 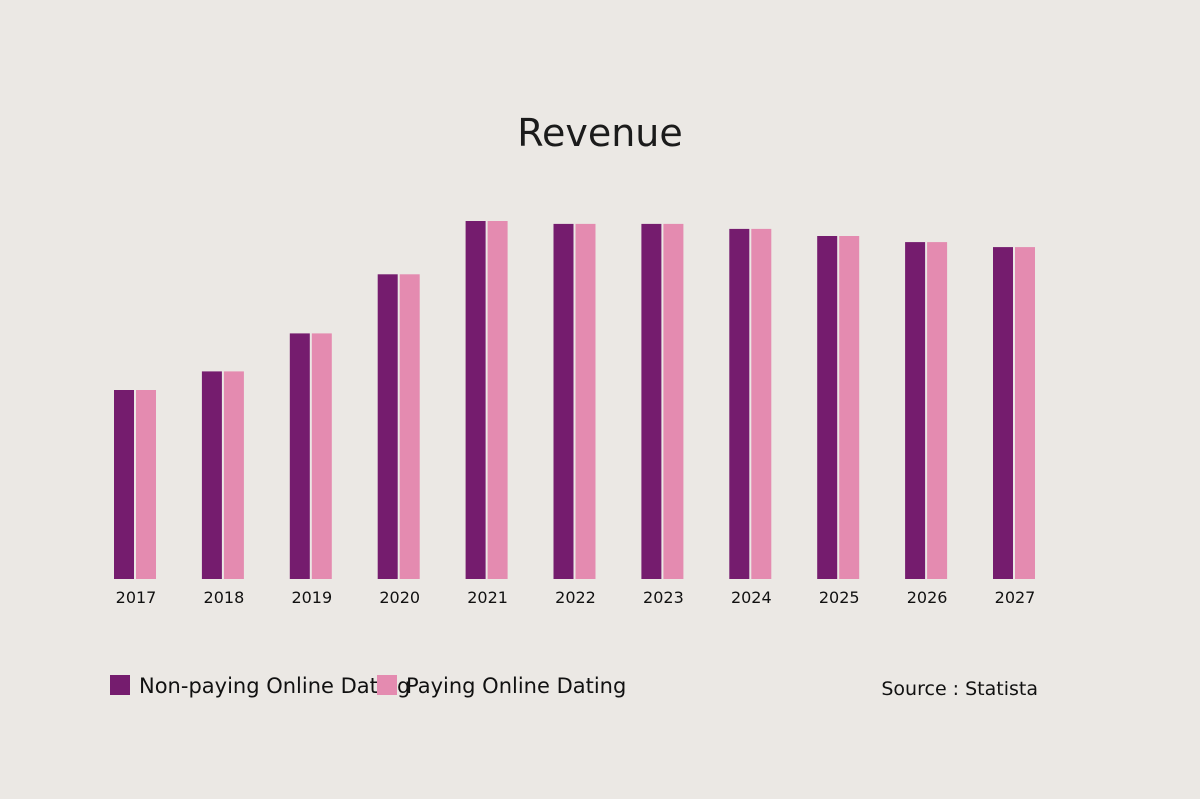 What do you see at coordinates (959, 689) in the screenshot?
I see `source-note: Source : Statista` at bounding box center [959, 689].